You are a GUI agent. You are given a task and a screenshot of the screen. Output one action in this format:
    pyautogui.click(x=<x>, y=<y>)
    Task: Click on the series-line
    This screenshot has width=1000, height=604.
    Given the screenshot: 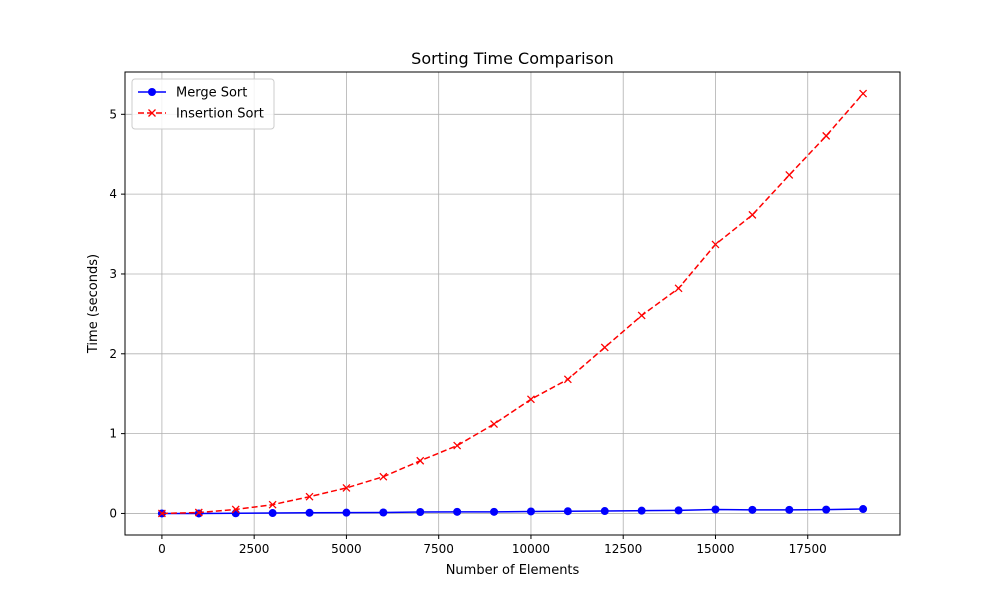 What is the action you would take?
    pyautogui.click(x=512, y=511)
    